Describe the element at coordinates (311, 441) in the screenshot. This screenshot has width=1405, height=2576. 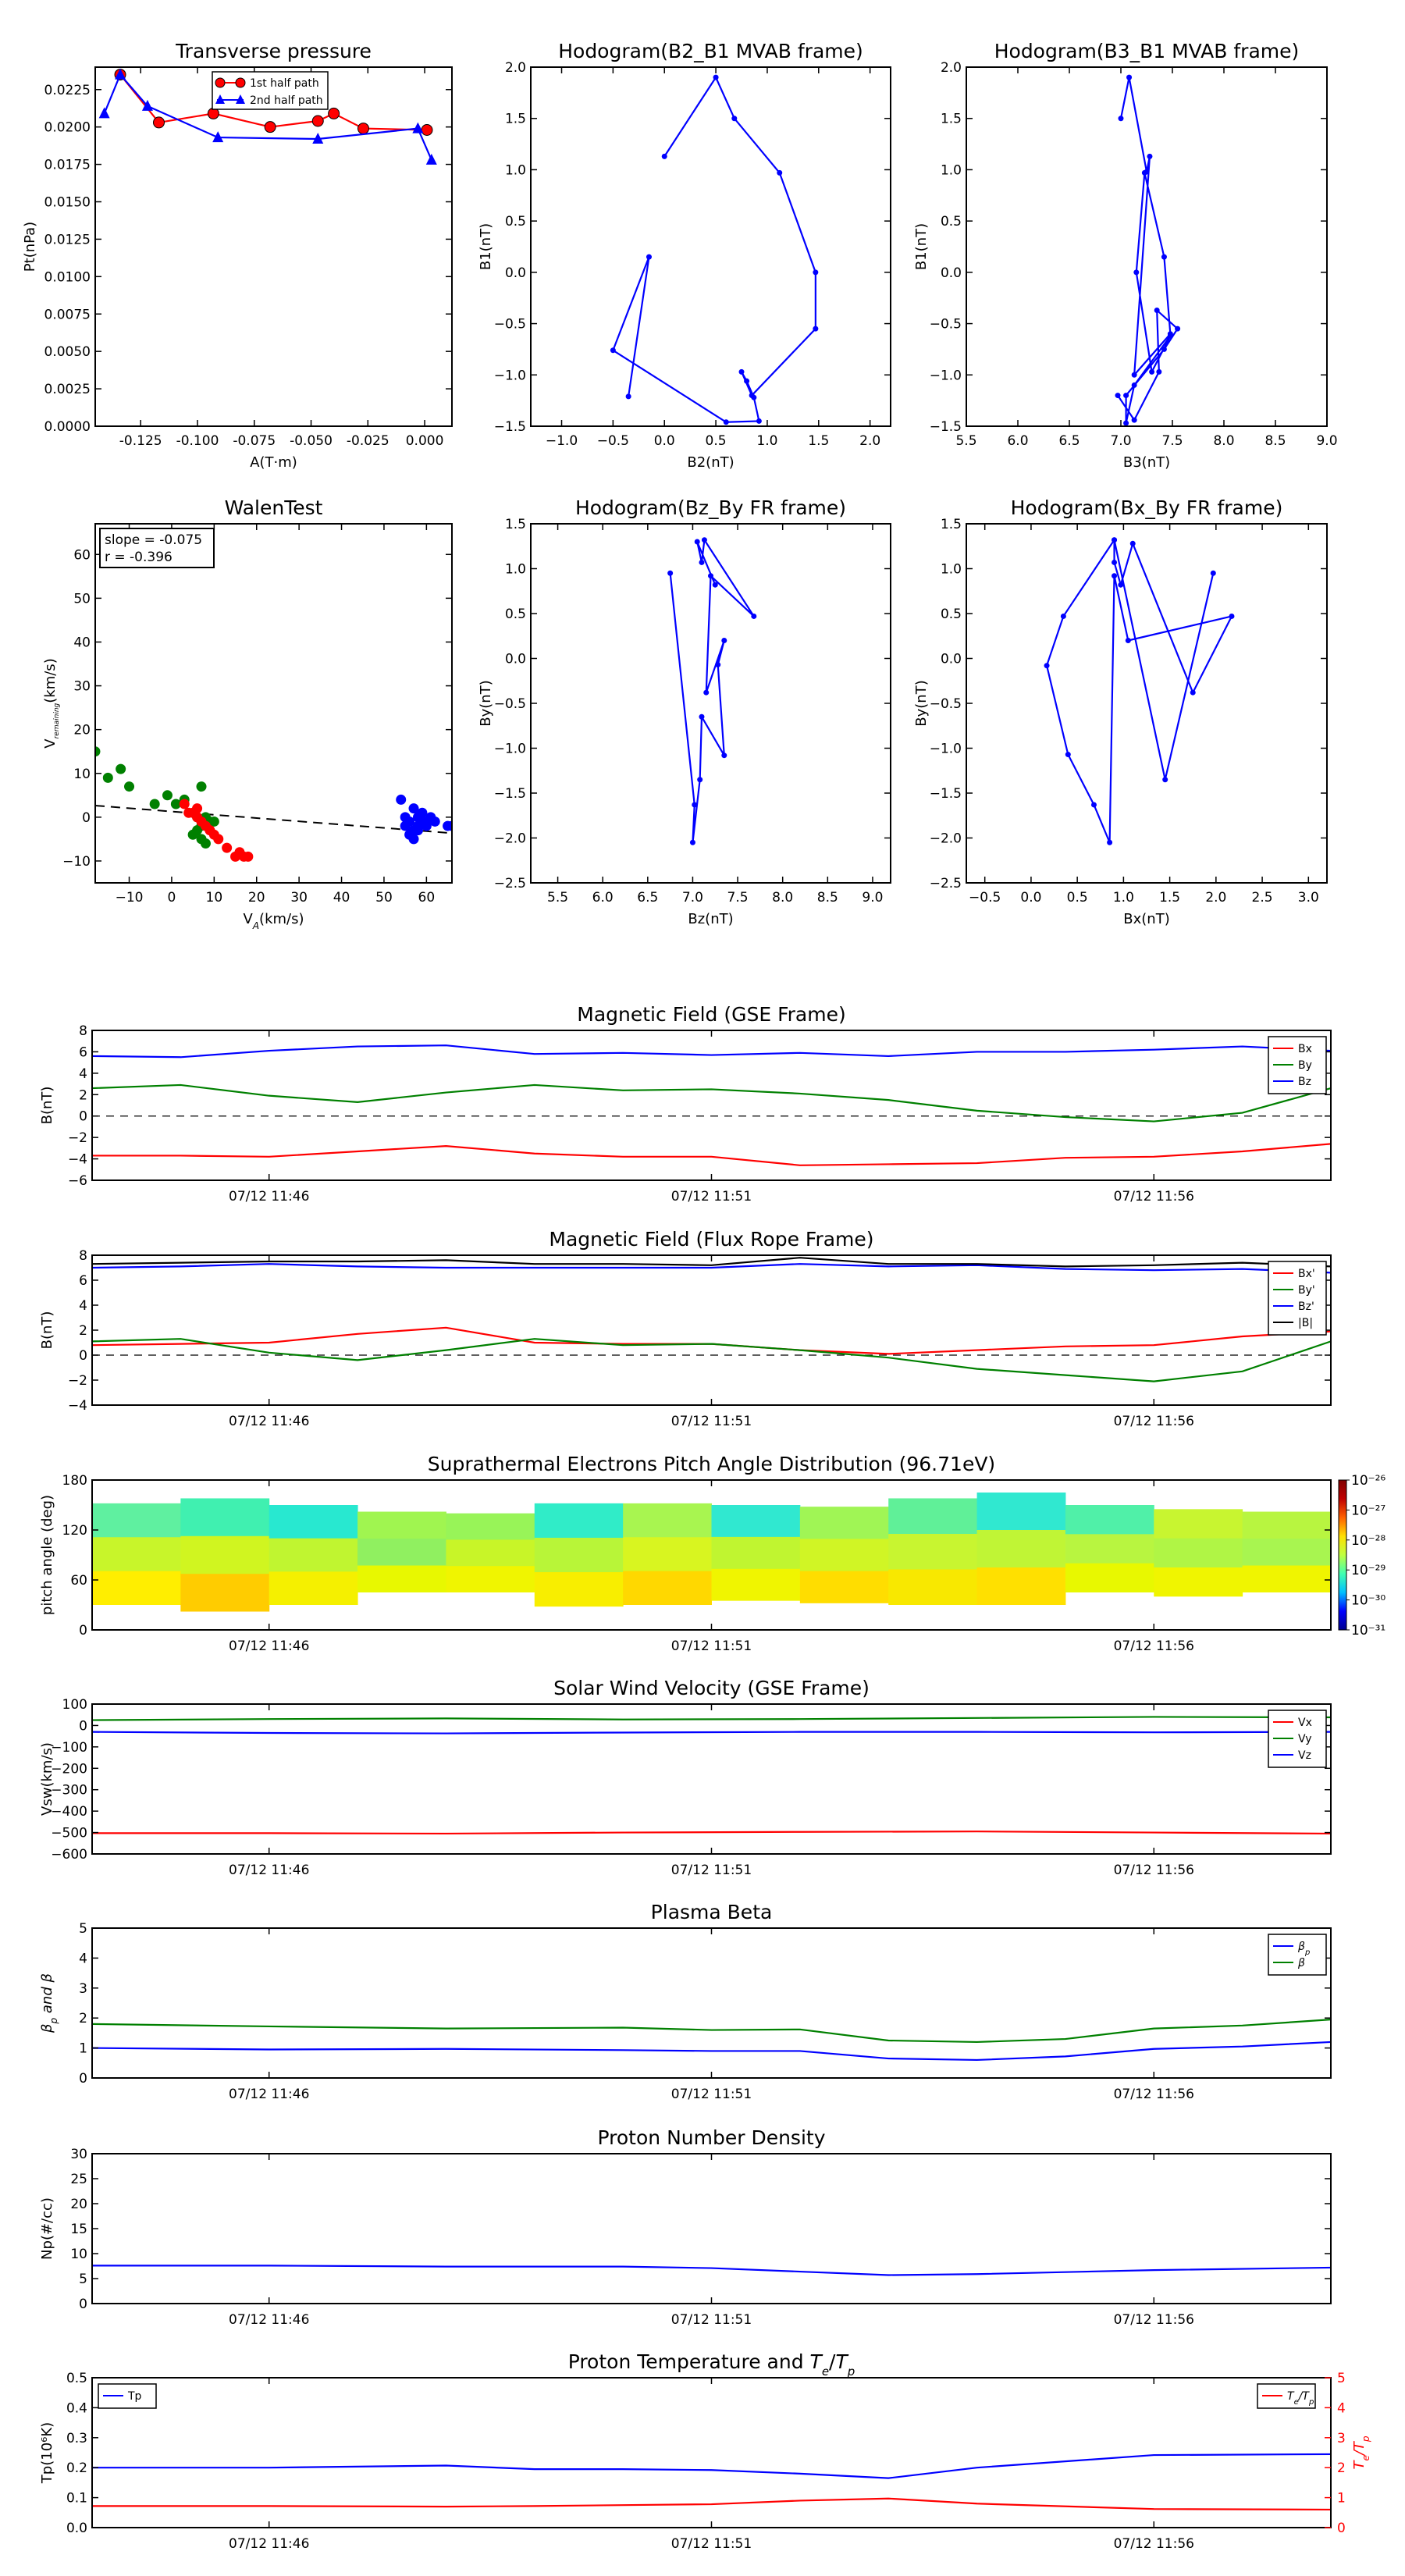
I see `x-tick-label: -0.050` at that location.